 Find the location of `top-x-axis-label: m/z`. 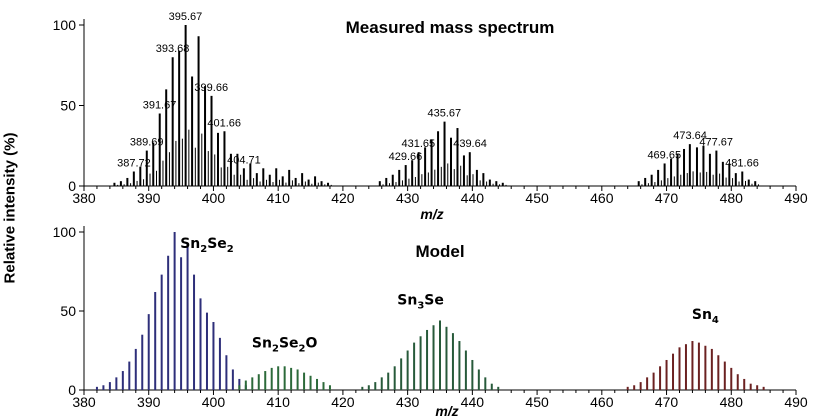

top-x-axis-label: m/z is located at coordinates (431, 214).